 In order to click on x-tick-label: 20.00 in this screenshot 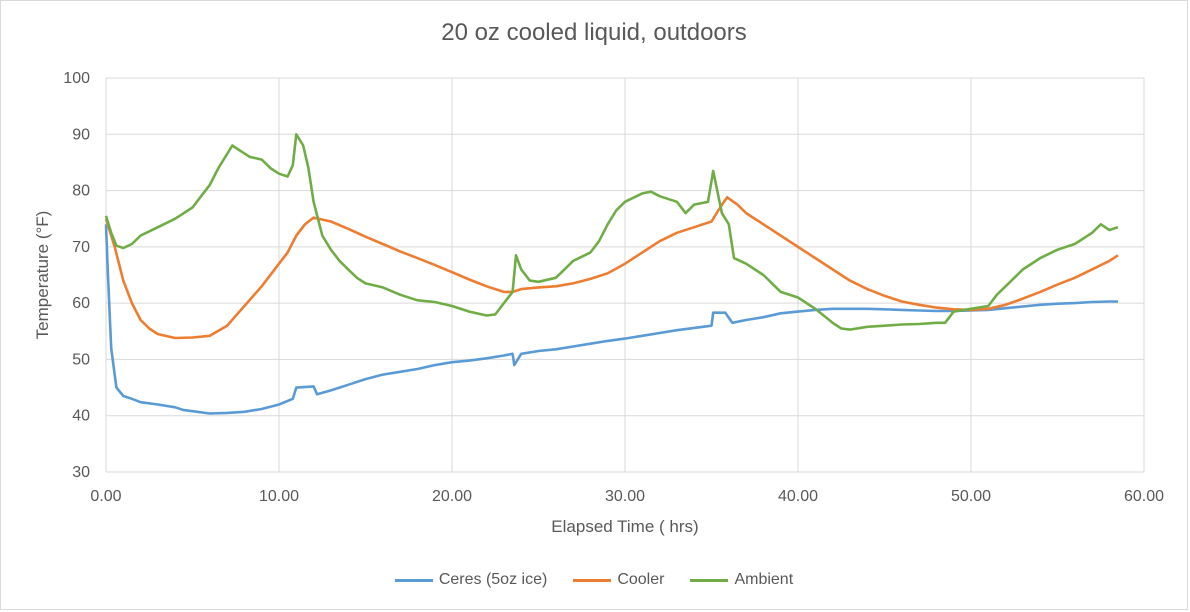, I will do `click(452, 496)`.